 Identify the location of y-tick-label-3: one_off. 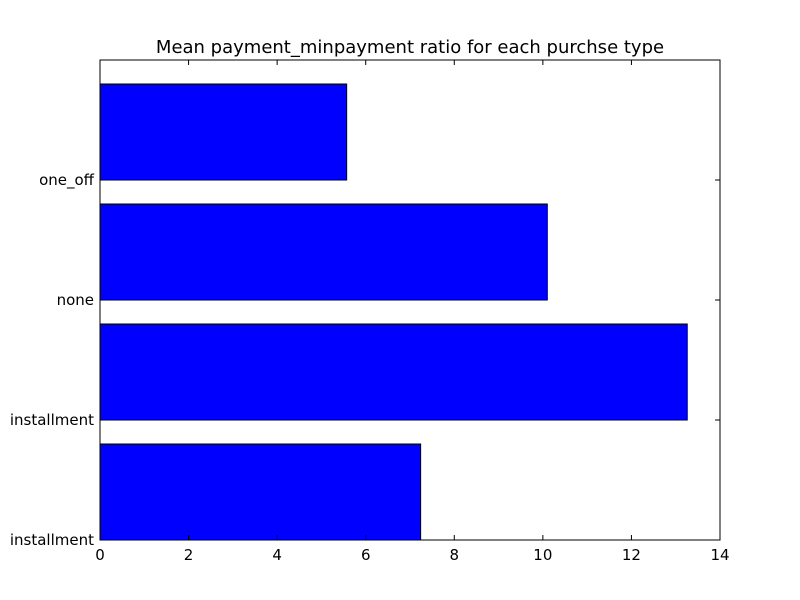
(67, 180).